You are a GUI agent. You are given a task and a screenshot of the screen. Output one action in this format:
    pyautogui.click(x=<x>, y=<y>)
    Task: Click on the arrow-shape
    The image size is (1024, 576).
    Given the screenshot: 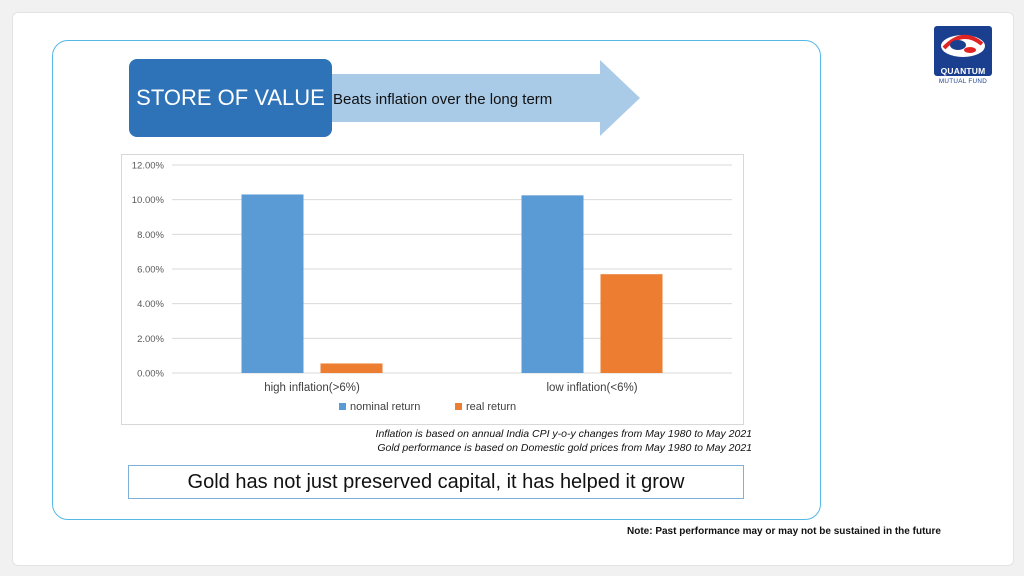 What is the action you would take?
    pyautogui.click(x=470, y=98)
    